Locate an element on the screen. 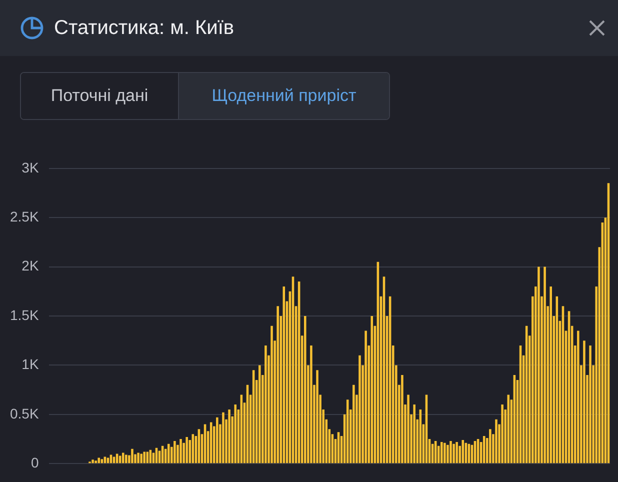 This screenshot has height=482, width=618. text: Щоденний приріст is located at coordinates (283, 96).